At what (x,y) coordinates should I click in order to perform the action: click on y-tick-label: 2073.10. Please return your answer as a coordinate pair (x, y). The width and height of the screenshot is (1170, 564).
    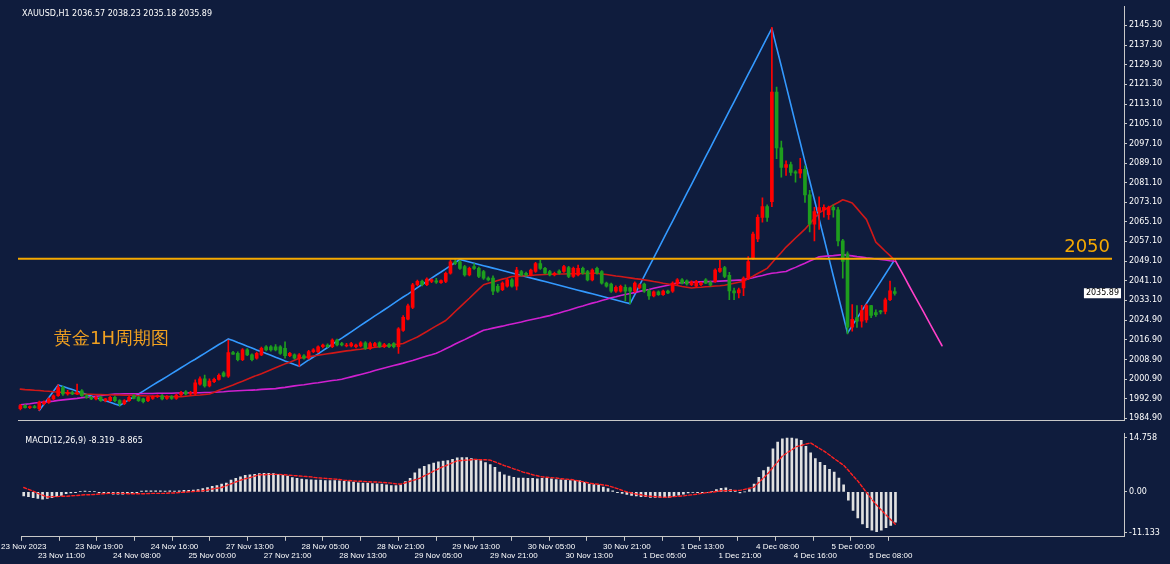
    Looking at the image, I should click on (1146, 202).